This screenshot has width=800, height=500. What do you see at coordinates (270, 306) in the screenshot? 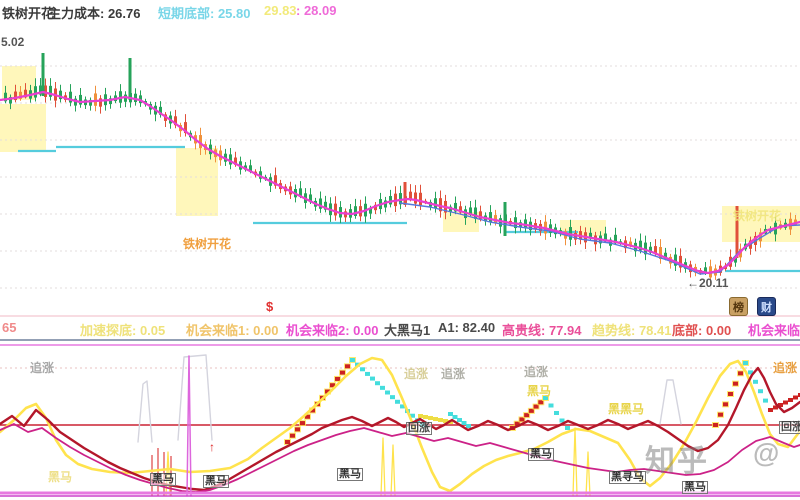
I see `chart-annotation-4: $` at bounding box center [270, 306].